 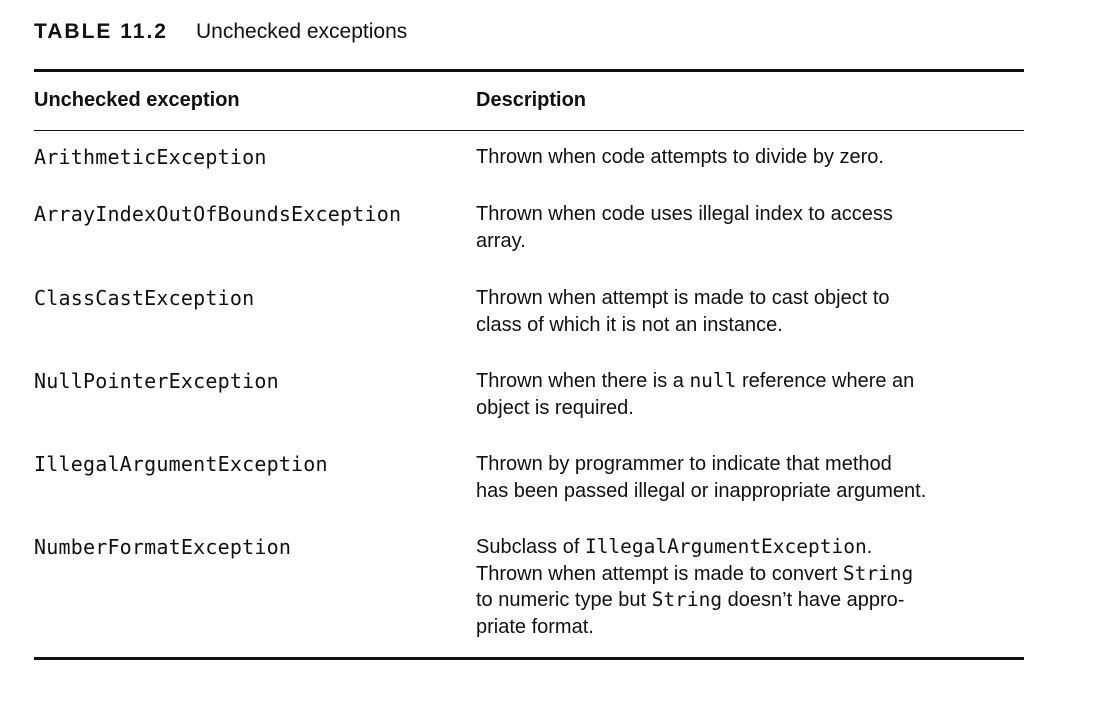 I want to click on description-line: priate format., so click(x=535, y=626).